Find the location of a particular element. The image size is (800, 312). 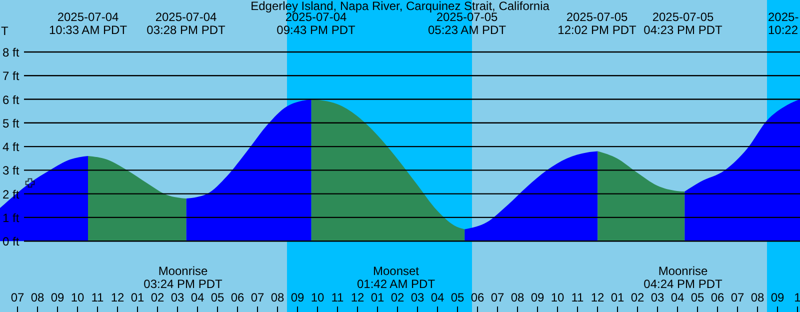

y-tick-label: 7 ft is located at coordinates (11, 76).